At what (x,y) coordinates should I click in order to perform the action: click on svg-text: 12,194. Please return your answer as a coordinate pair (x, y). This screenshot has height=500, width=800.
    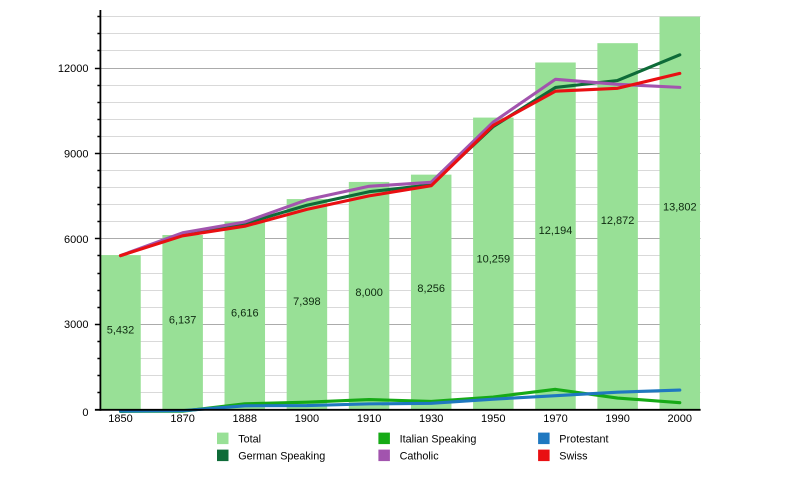
    Looking at the image, I should click on (556, 231).